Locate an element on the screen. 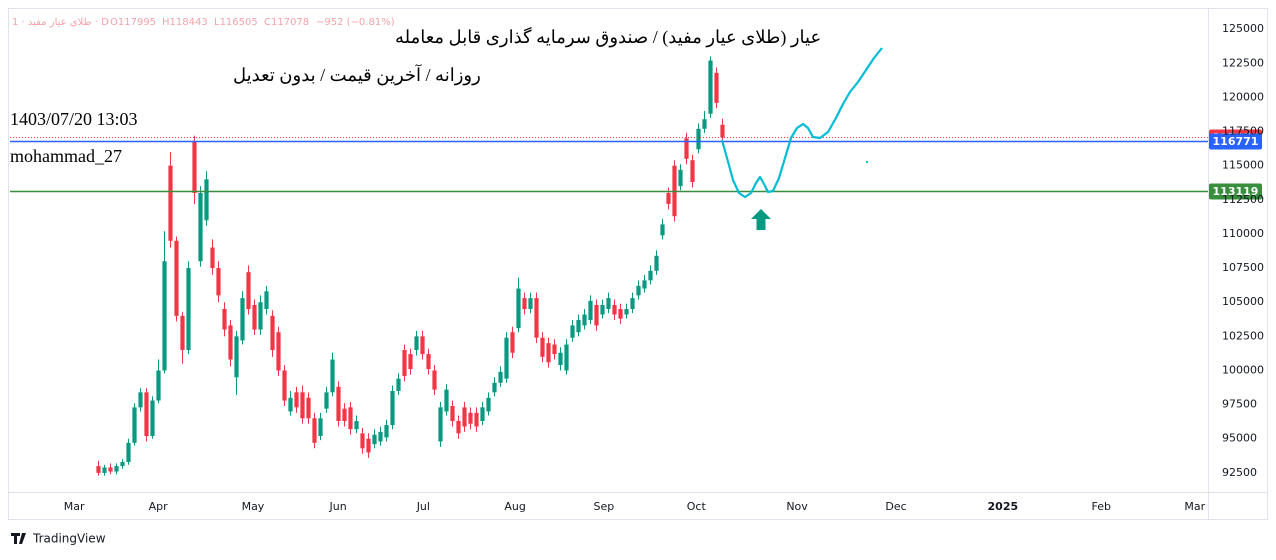 This screenshot has height=560, width=1276. y-tick-label: 100000 is located at coordinates (1243, 369).